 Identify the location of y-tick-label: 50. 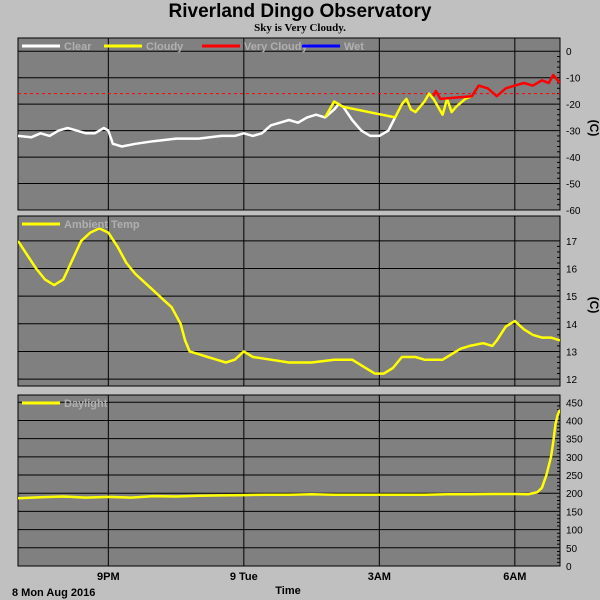
(572, 549).